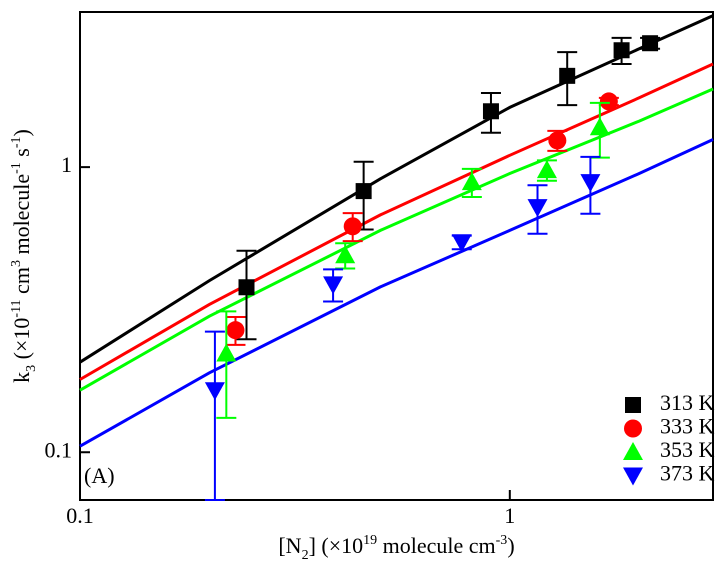  Describe the element at coordinates (502, 540) in the screenshot. I see `x-axis-label-part: -3` at that location.